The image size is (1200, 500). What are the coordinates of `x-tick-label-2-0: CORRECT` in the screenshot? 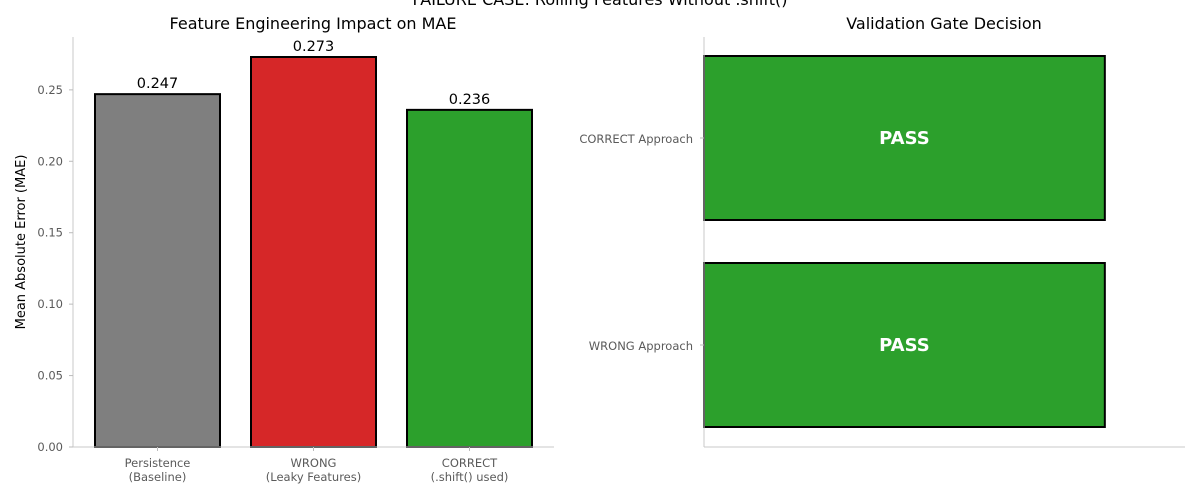 It's located at (470, 463).